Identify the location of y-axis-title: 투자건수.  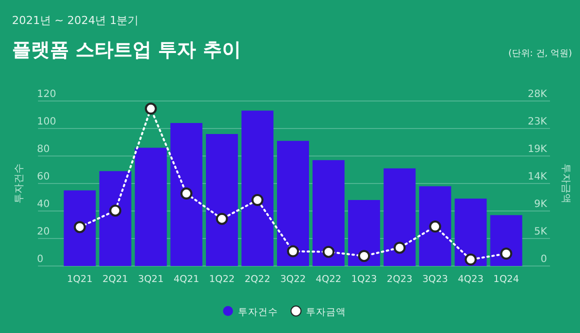
(19, 184).